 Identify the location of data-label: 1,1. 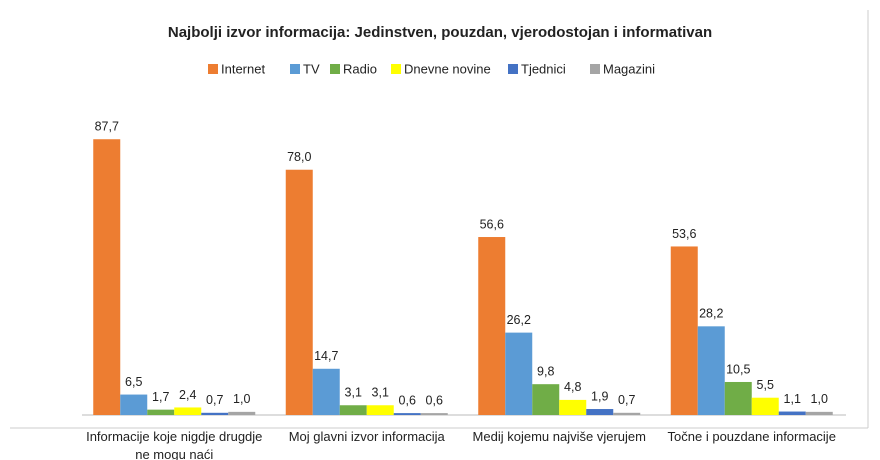
(792, 399).